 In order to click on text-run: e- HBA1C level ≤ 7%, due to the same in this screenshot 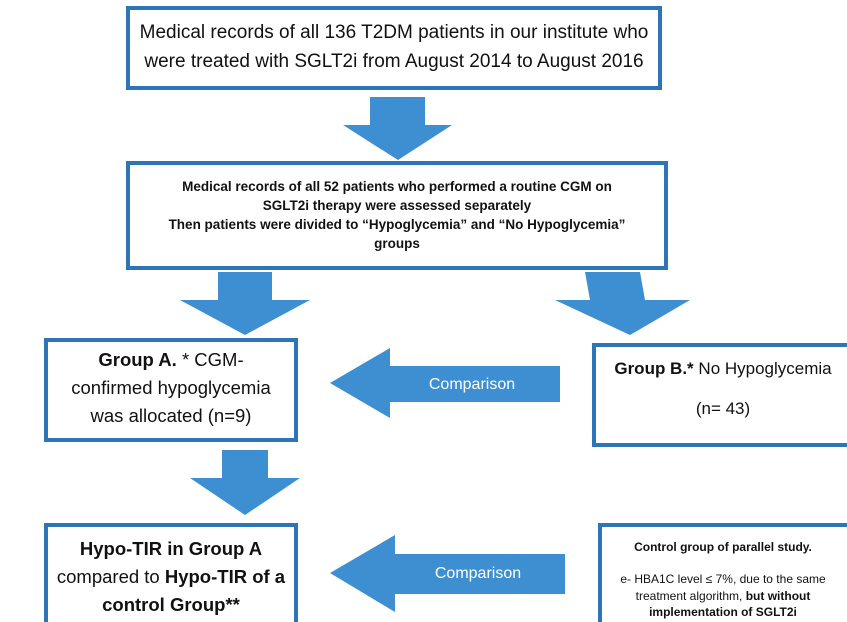, I will do `click(723, 579)`.